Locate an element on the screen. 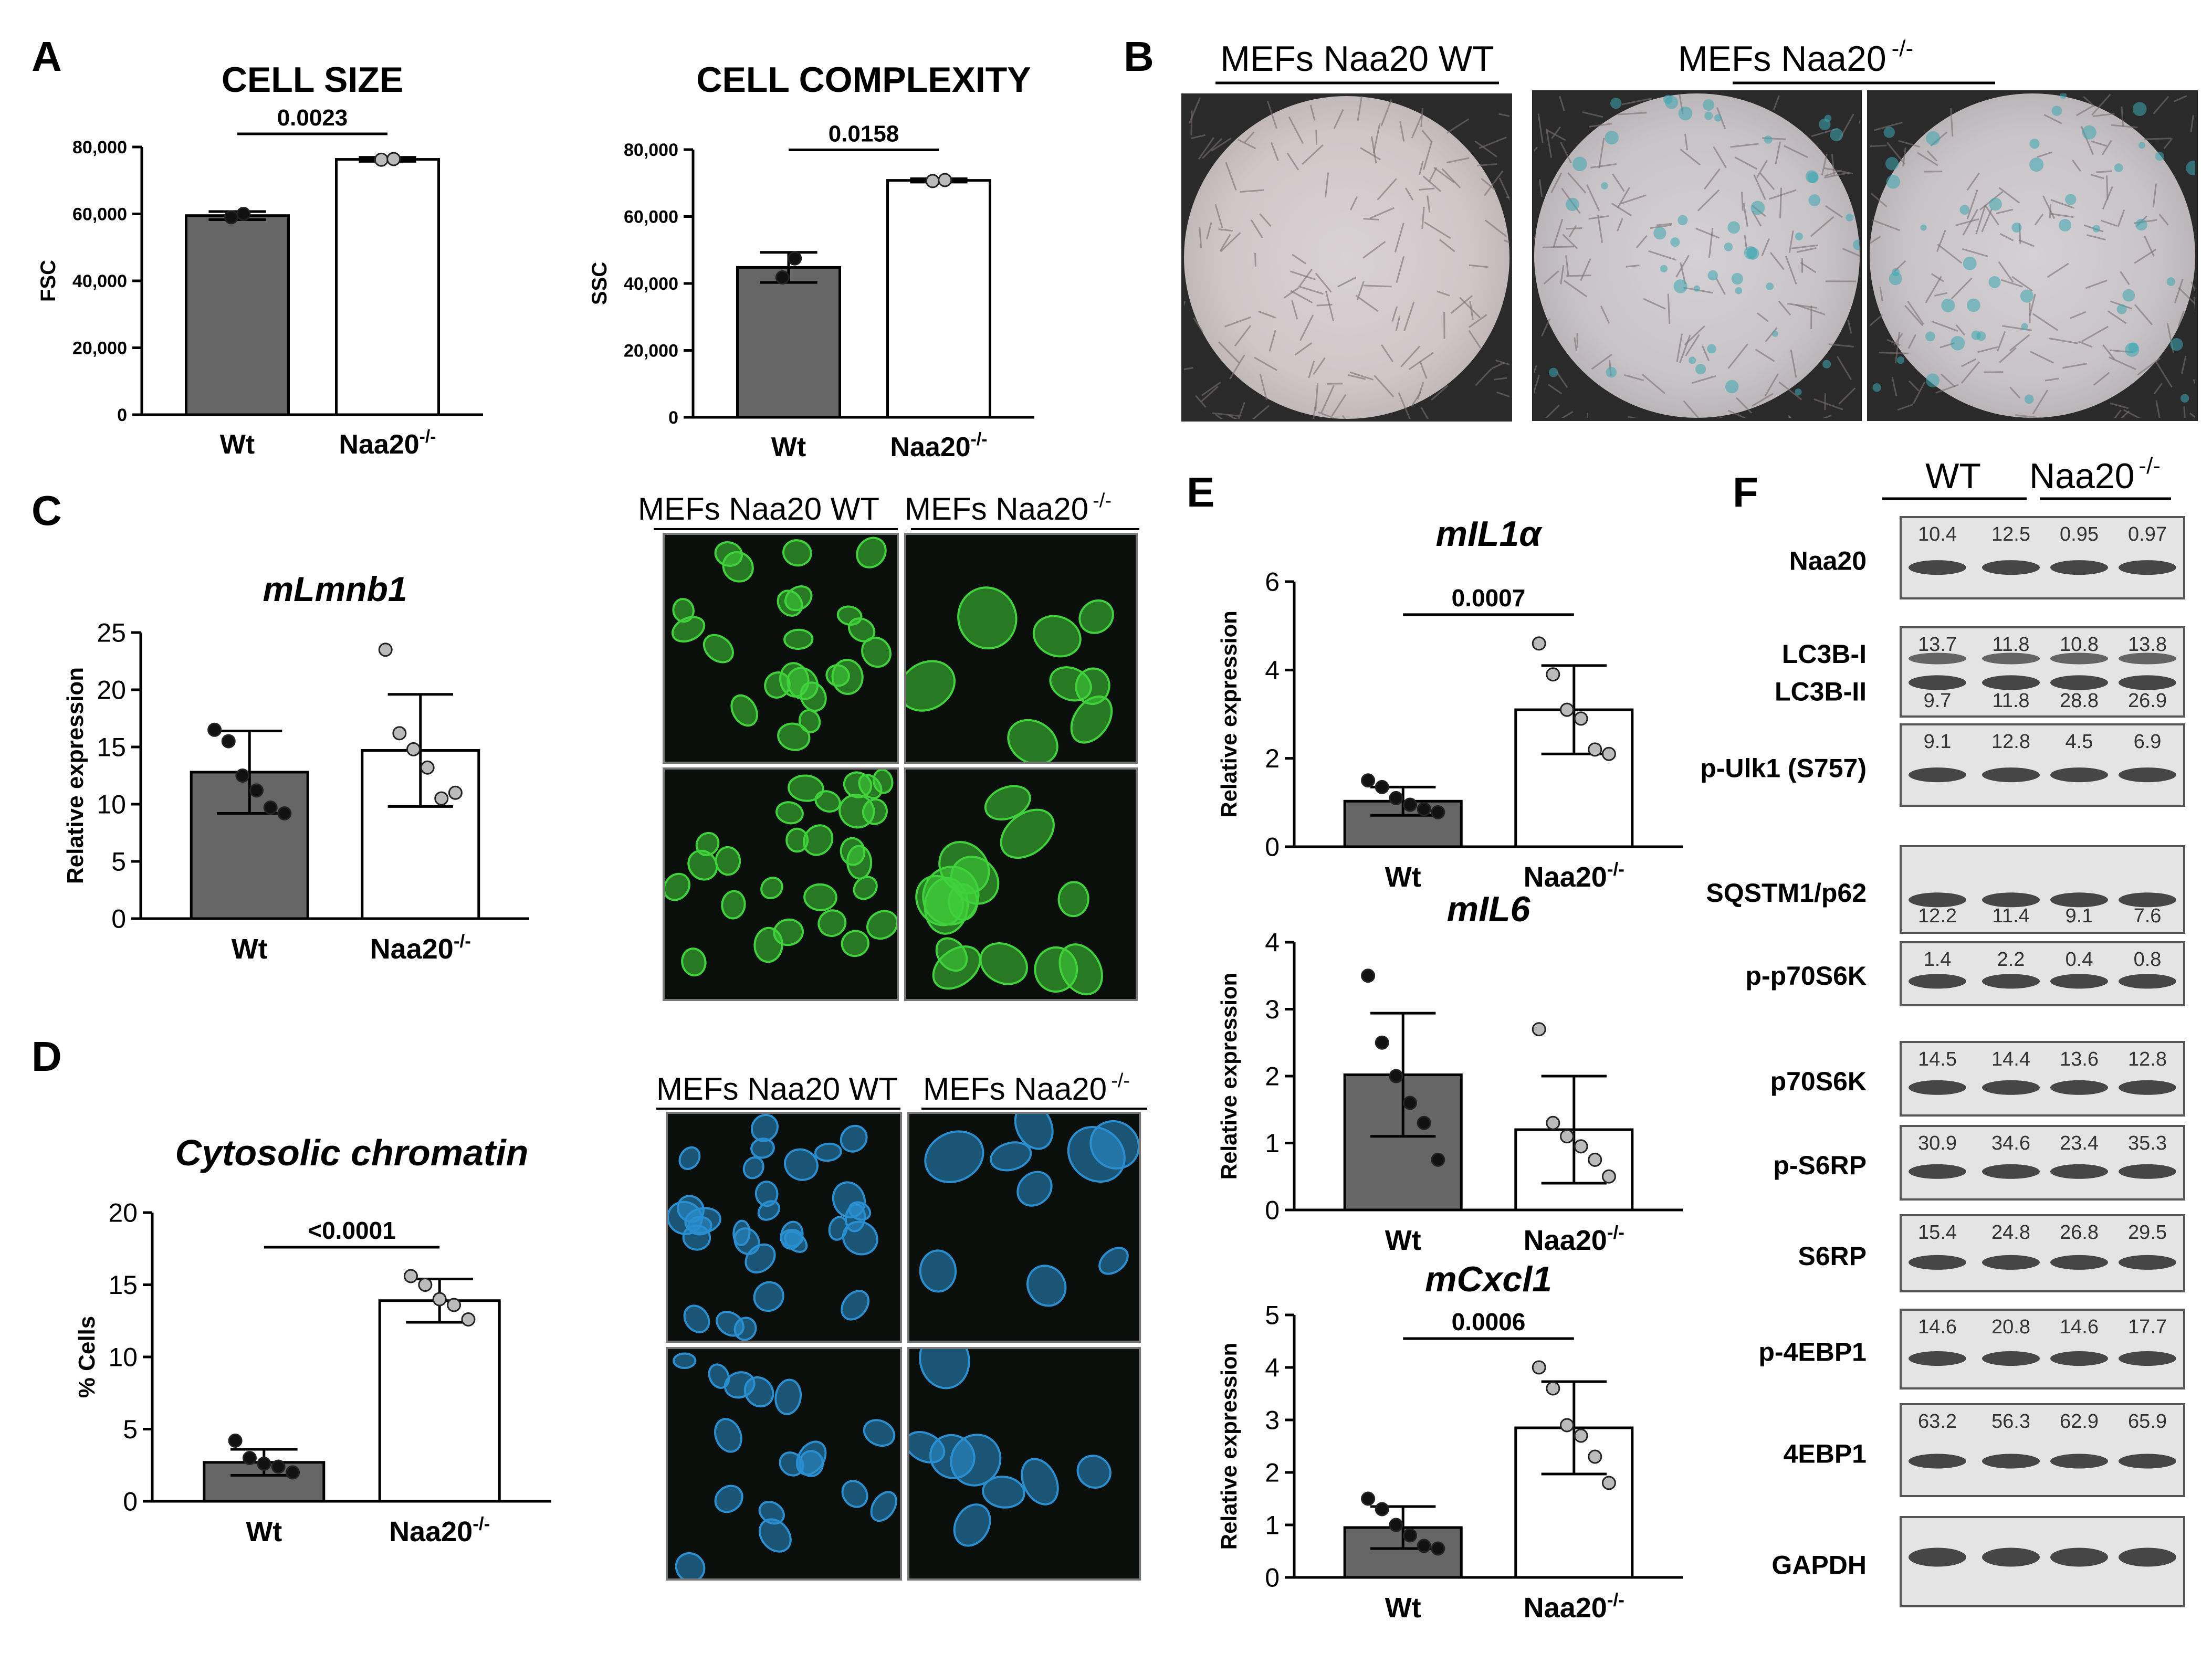 The height and width of the screenshot is (1653, 2212). blot-label: p-4EBP1 is located at coordinates (1812, 1352).